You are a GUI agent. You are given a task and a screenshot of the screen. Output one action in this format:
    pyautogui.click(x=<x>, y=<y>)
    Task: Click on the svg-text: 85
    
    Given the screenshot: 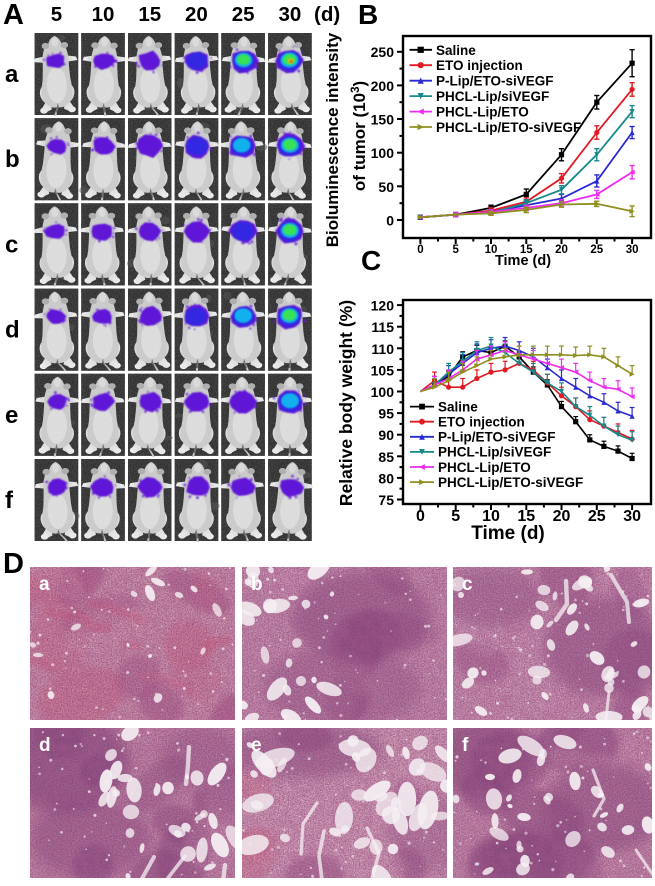 What is the action you would take?
    pyautogui.click(x=386, y=457)
    